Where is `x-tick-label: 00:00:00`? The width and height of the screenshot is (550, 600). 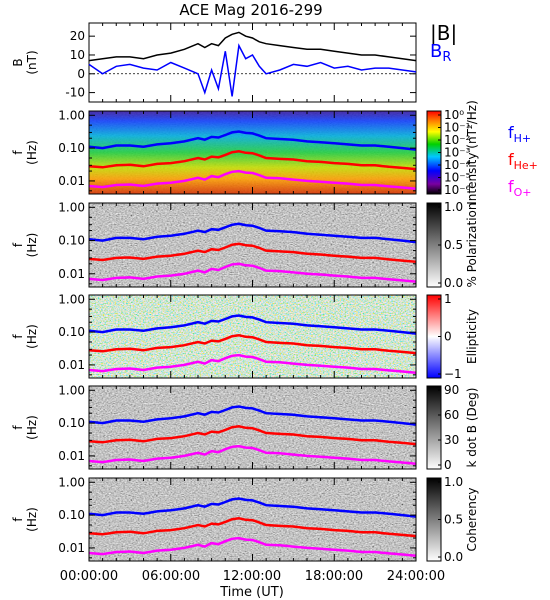 x-tick-label: 00:00:00 is located at coordinates (89, 576).